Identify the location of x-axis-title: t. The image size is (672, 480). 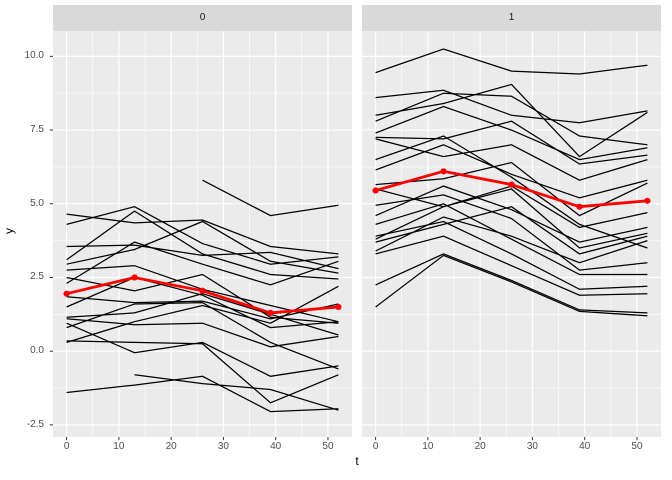
(357, 461).